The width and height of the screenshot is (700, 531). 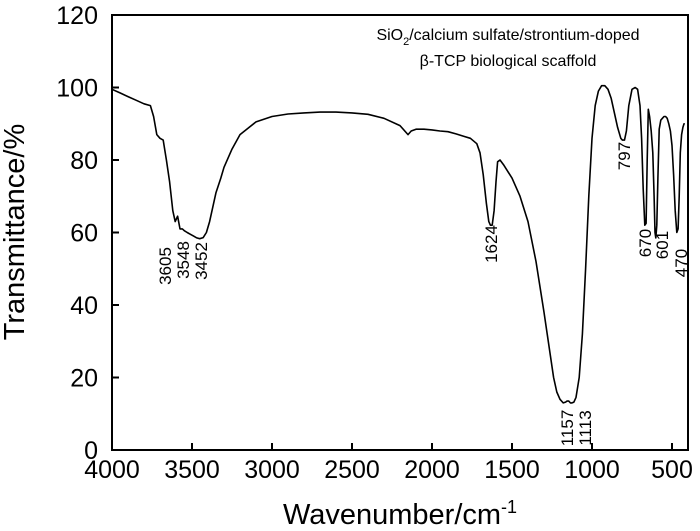 I want to click on y-tick-label-80: 80, so click(x=84, y=161).